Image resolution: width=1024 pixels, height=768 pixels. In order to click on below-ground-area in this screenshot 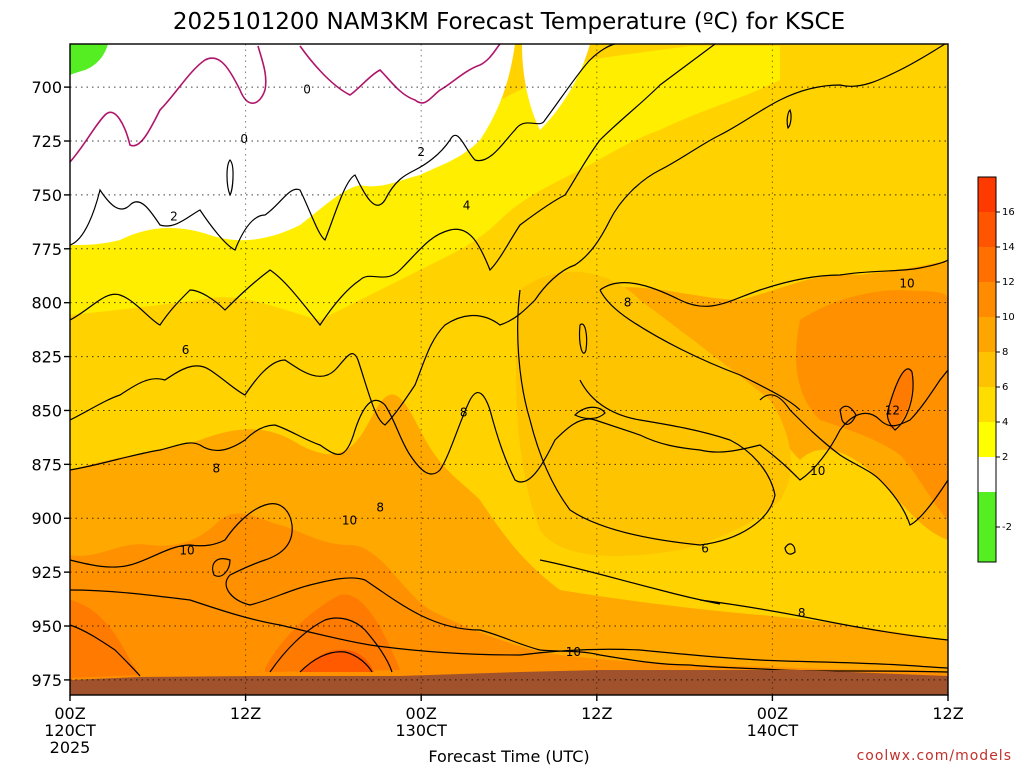, I will do `click(509, 682)`.